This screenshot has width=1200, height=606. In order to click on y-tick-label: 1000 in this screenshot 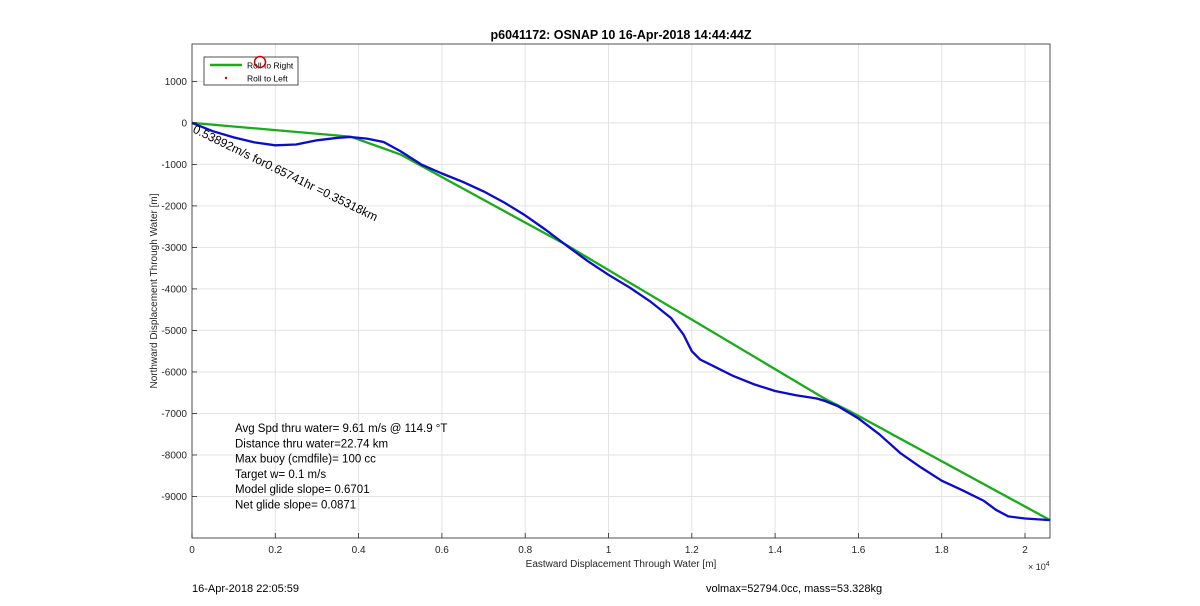, I will do `click(176, 82)`.